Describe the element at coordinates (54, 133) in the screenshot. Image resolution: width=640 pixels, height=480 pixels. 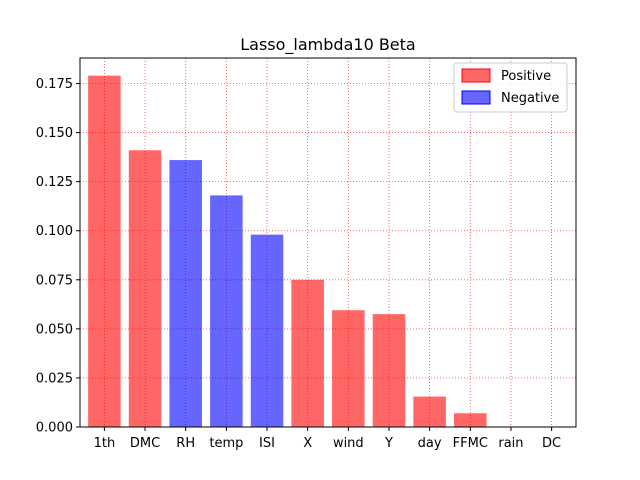
I see `y-tick-label: 0.150` at that location.